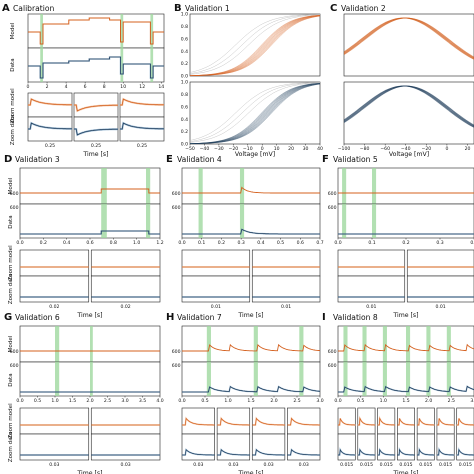 The width and height of the screenshot is (474, 474). I want to click on x-tick-label: 4, so click(66, 87).